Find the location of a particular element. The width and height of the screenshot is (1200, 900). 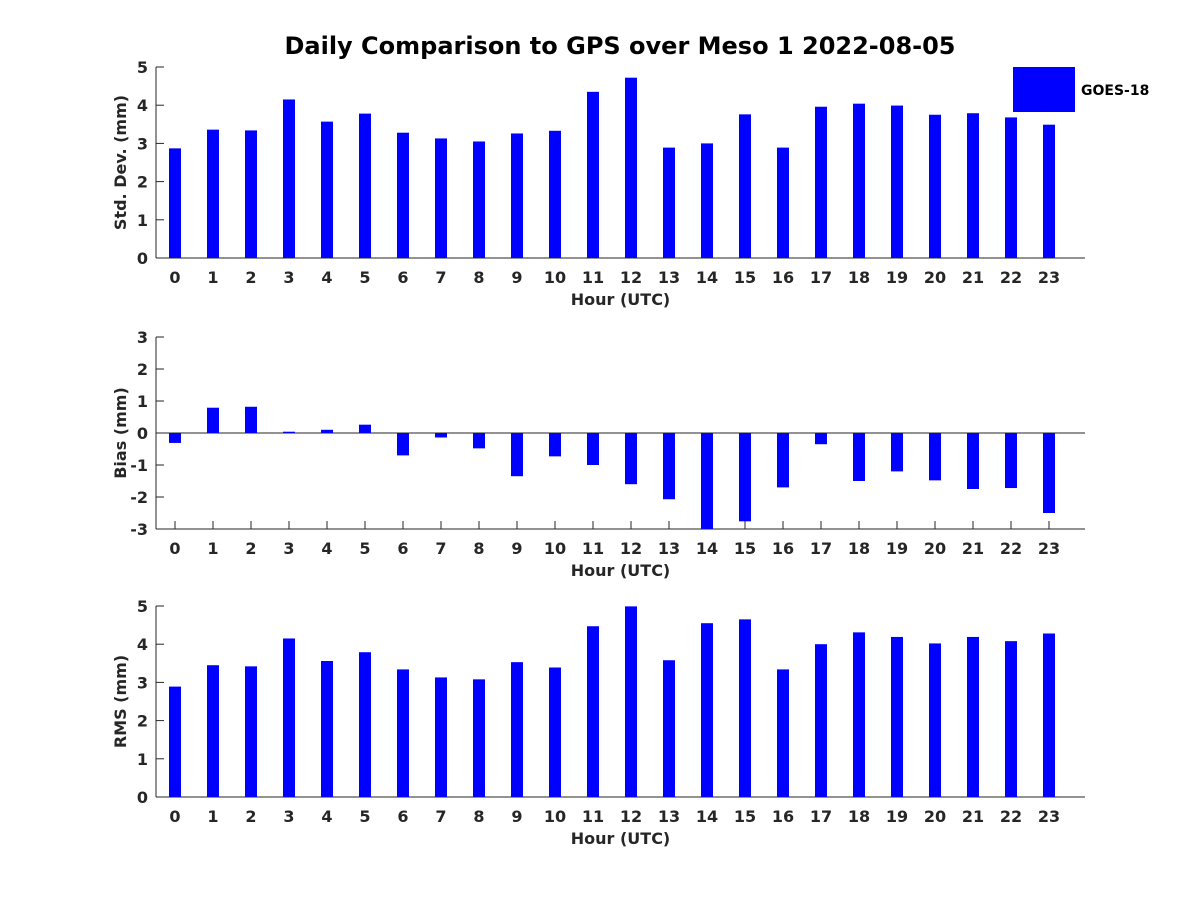

y-tick-label: -3 is located at coordinates (139, 529).